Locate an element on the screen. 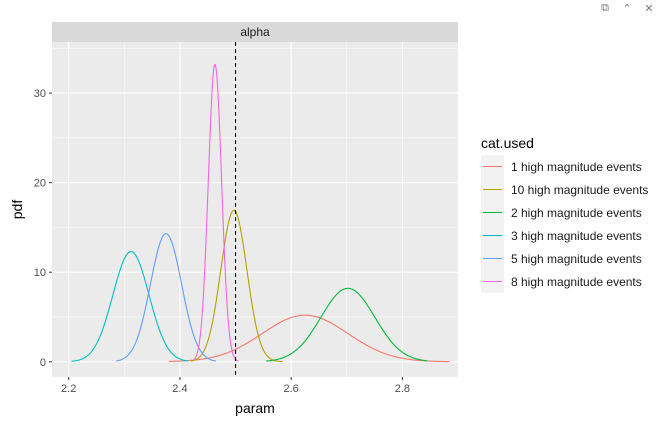  legend-label: 3 high magnitude events is located at coordinates (576, 236).